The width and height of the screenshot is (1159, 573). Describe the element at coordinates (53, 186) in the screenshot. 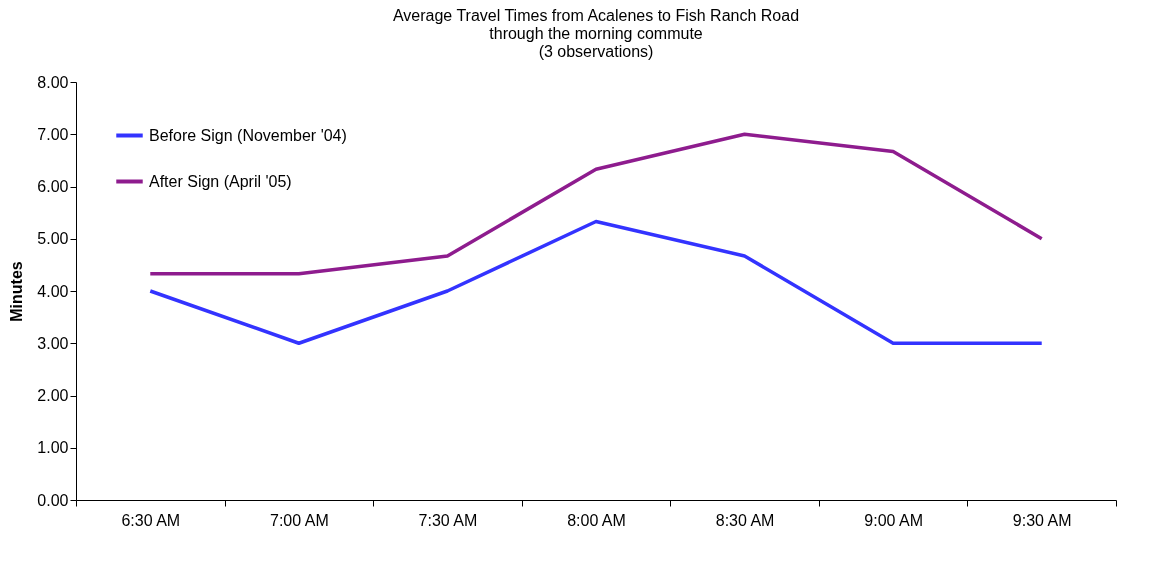

I see `y-tick-label: 6.00` at that location.